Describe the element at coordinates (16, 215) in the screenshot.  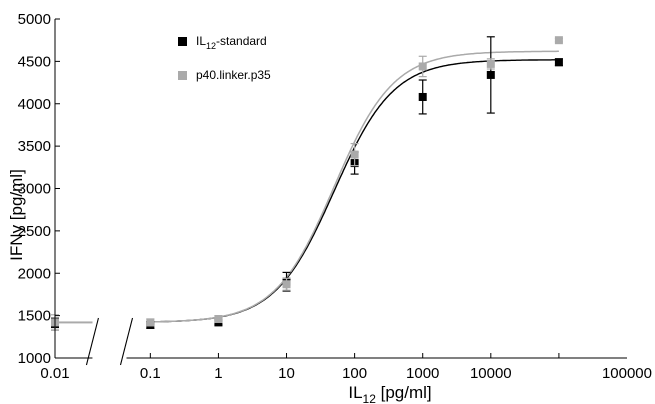
I see `y-axis-title: IFNy [pg/ml]` at that location.